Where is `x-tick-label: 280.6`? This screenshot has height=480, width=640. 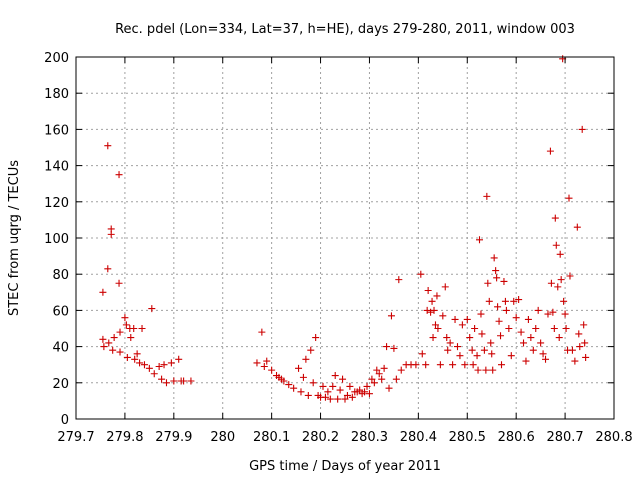
x-tick-label: 280.6 is located at coordinates (516, 437).